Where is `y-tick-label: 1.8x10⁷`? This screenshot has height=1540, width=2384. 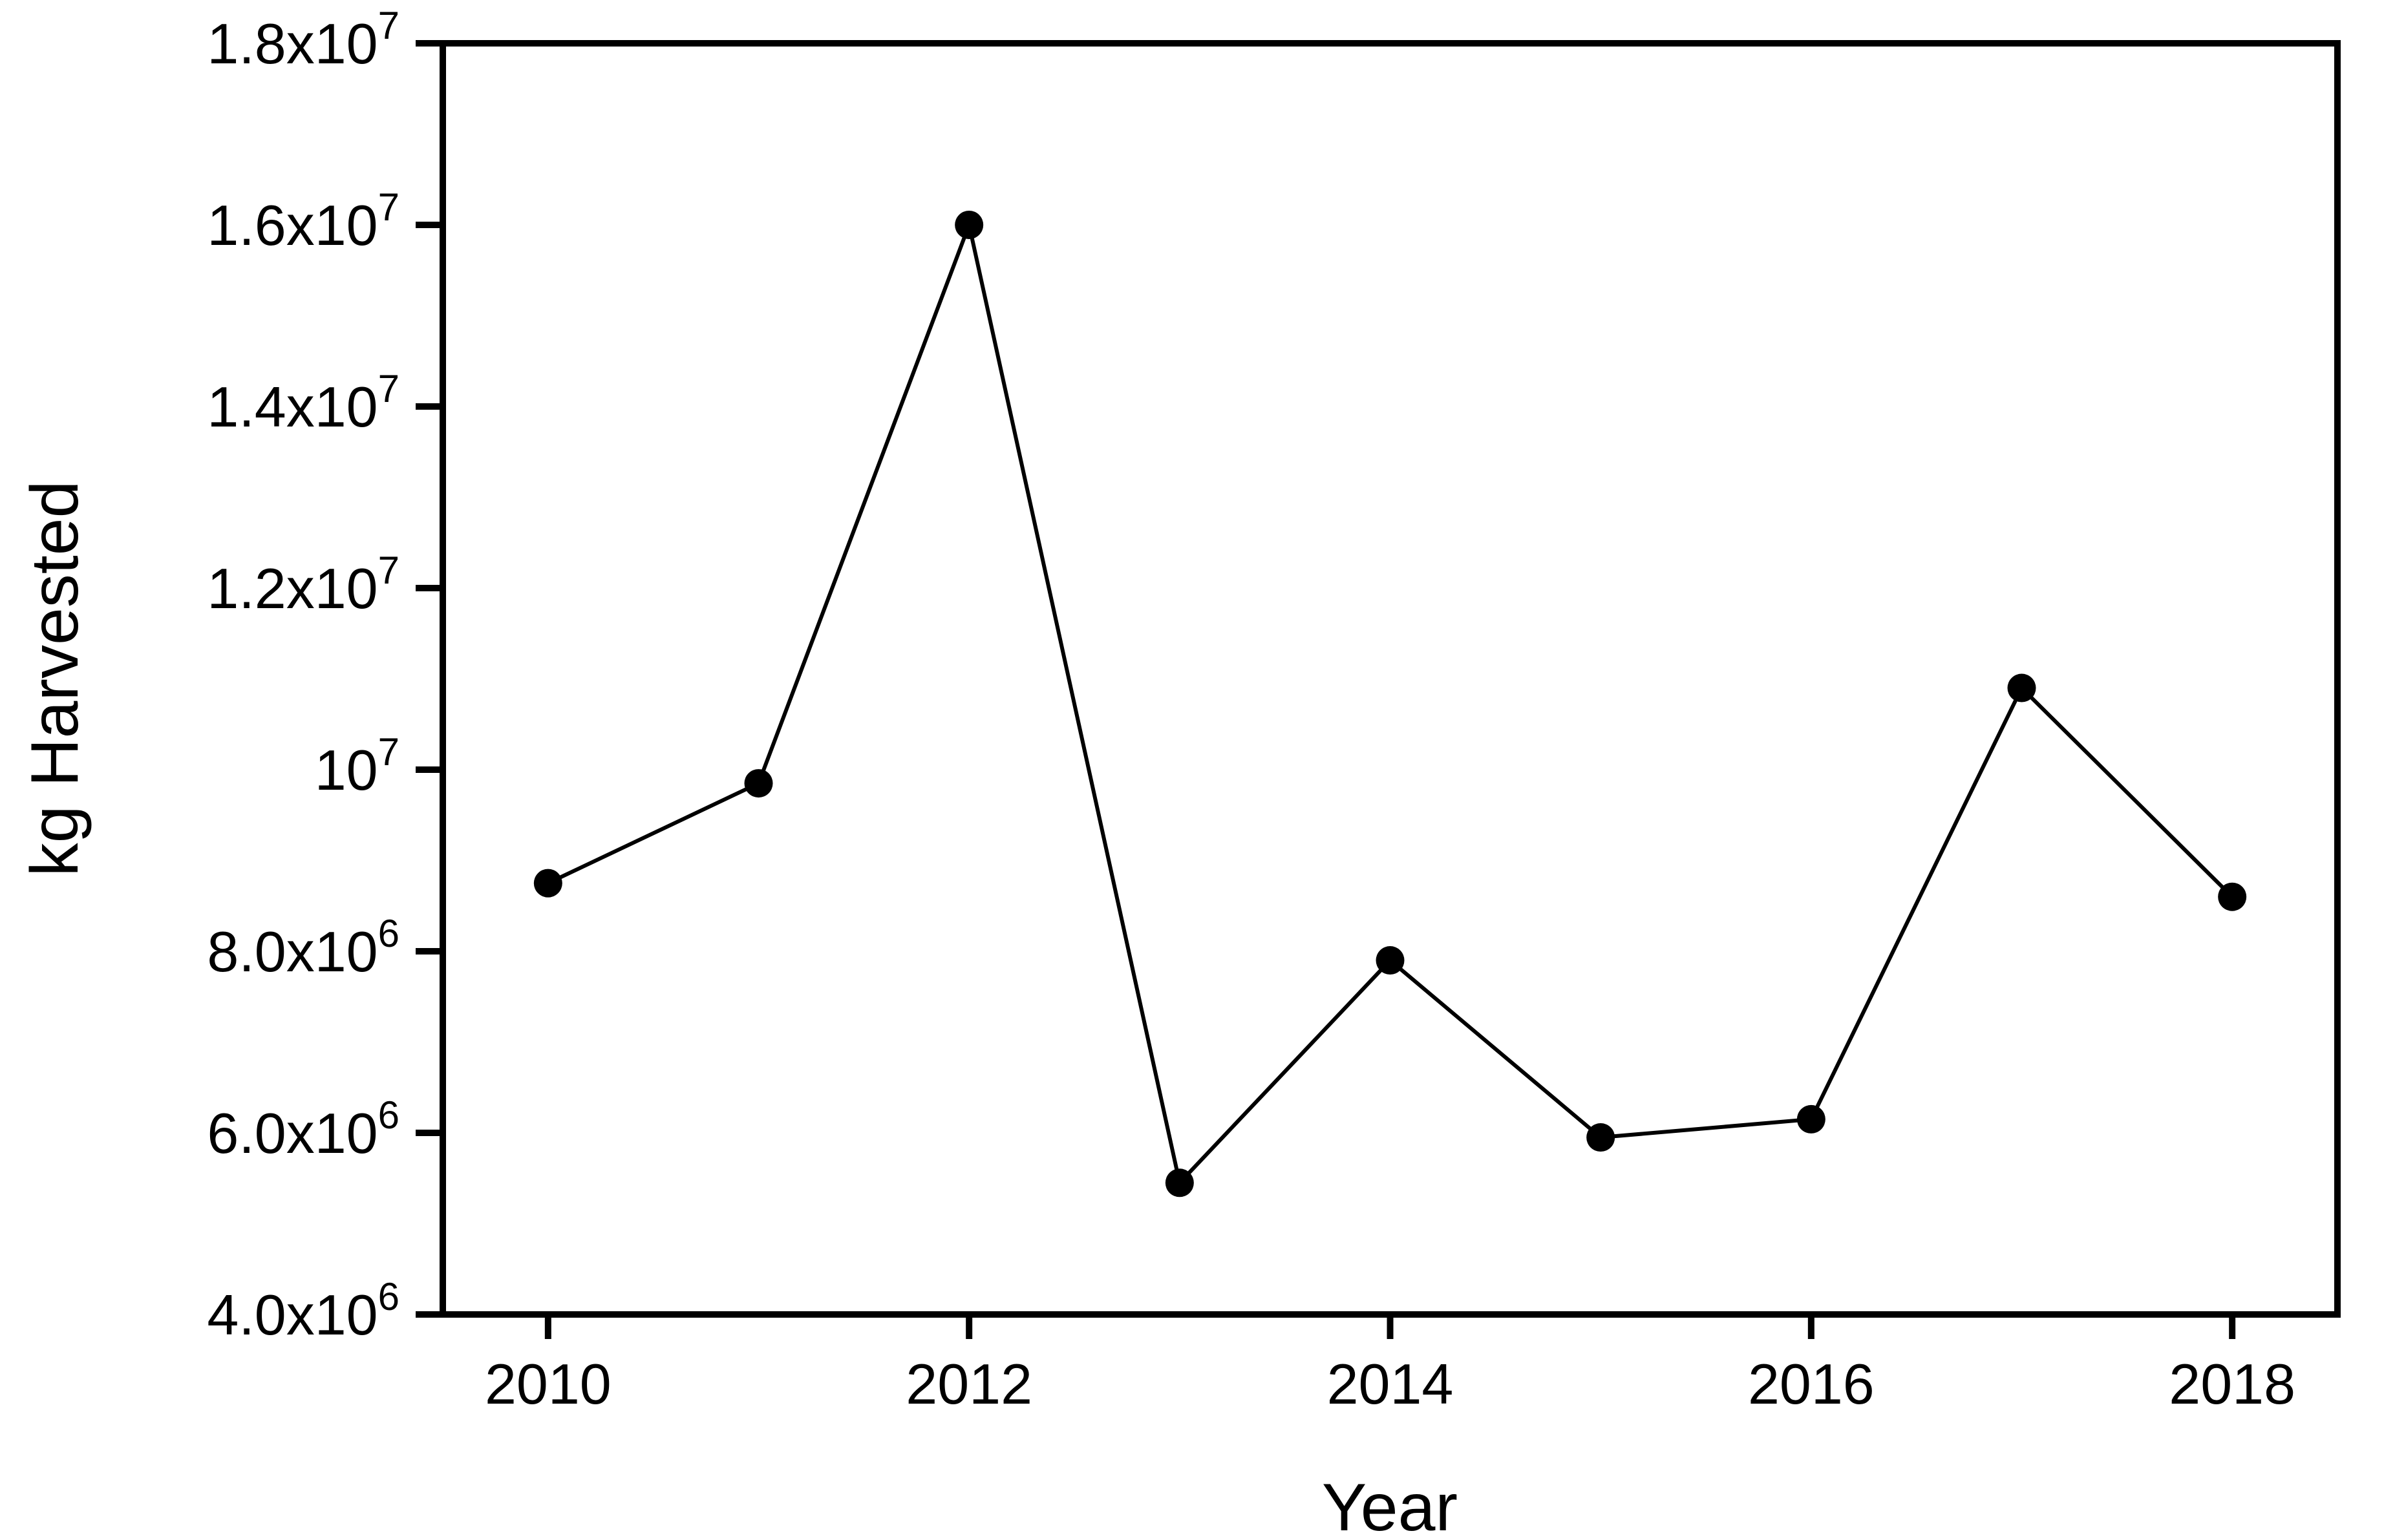 y-tick-label: 1.8x10⁷ is located at coordinates (303, 40).